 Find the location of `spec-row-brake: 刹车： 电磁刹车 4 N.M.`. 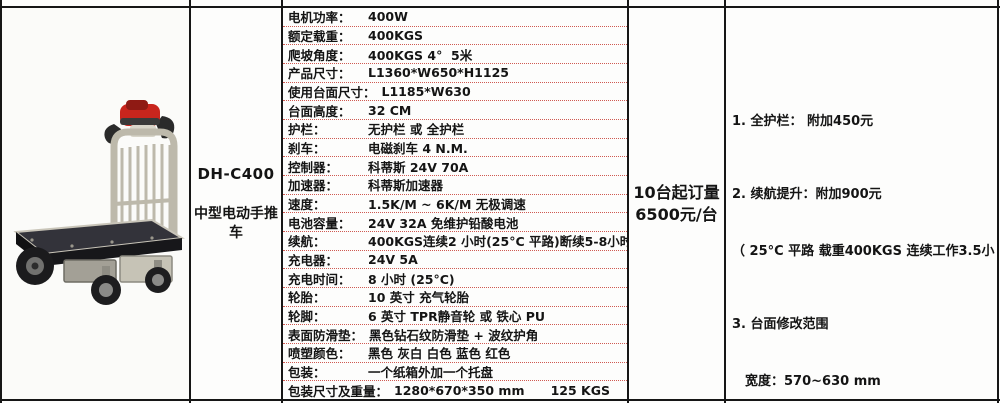

spec-row-brake: 刹车： 电磁刹车 4 N.M. is located at coordinates (455, 148).